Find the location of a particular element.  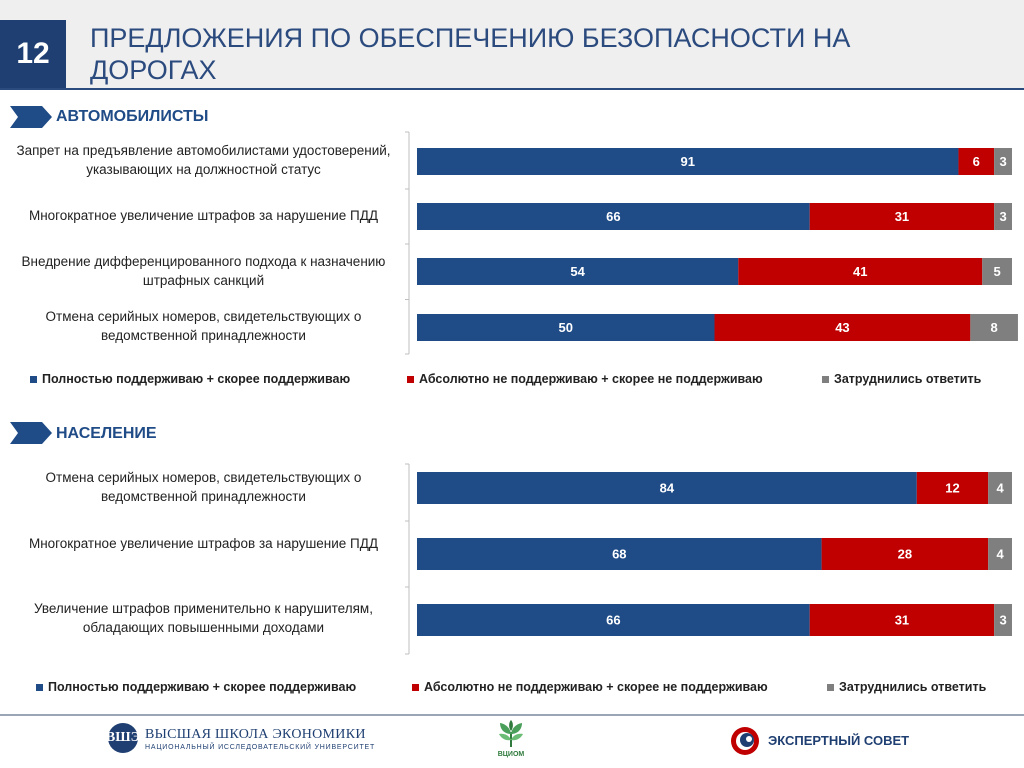

bar-value-label: 84 is located at coordinates (667, 488).